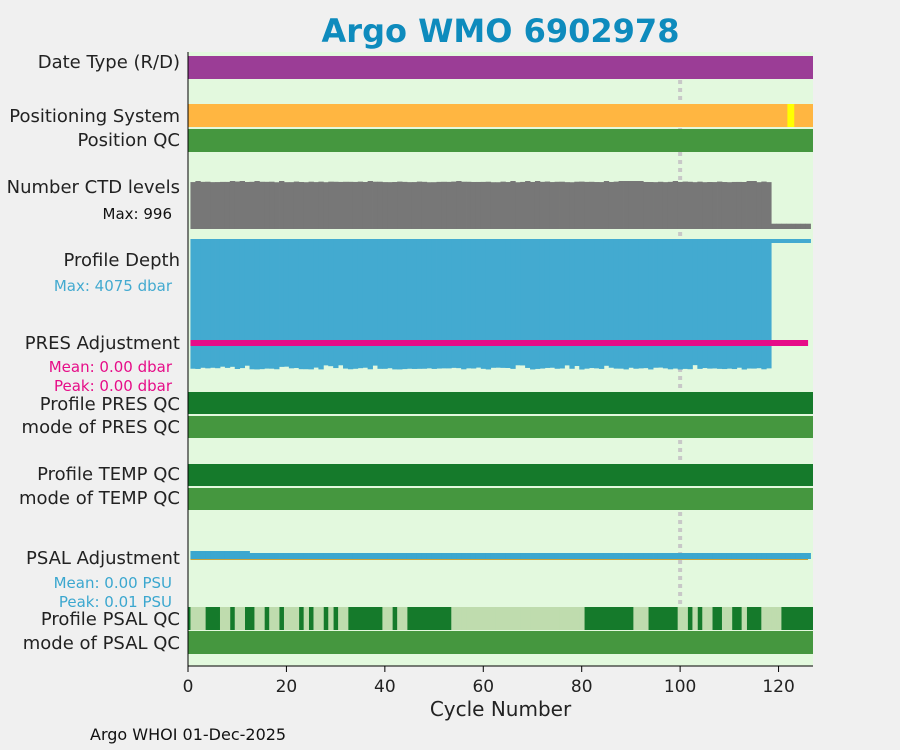  What do you see at coordinates (680, 687) in the screenshot?
I see `x-tick-label: 100` at bounding box center [680, 687].